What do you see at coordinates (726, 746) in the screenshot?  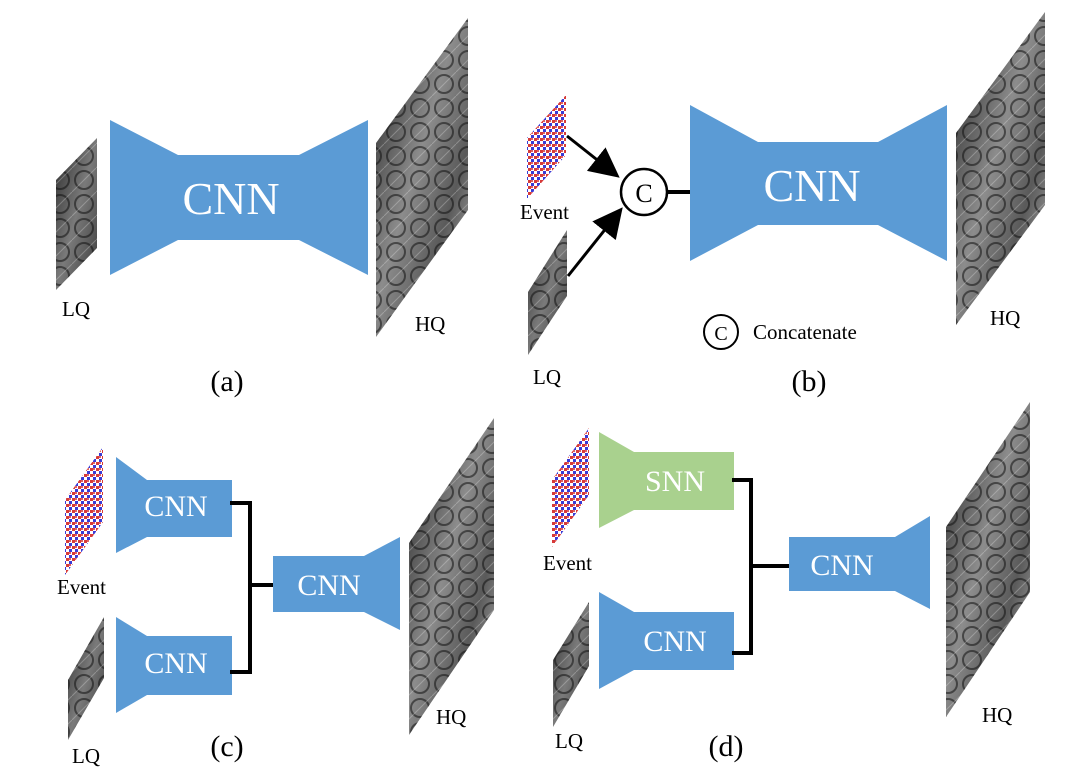 I see `panel-caption: (d)` at bounding box center [726, 746].